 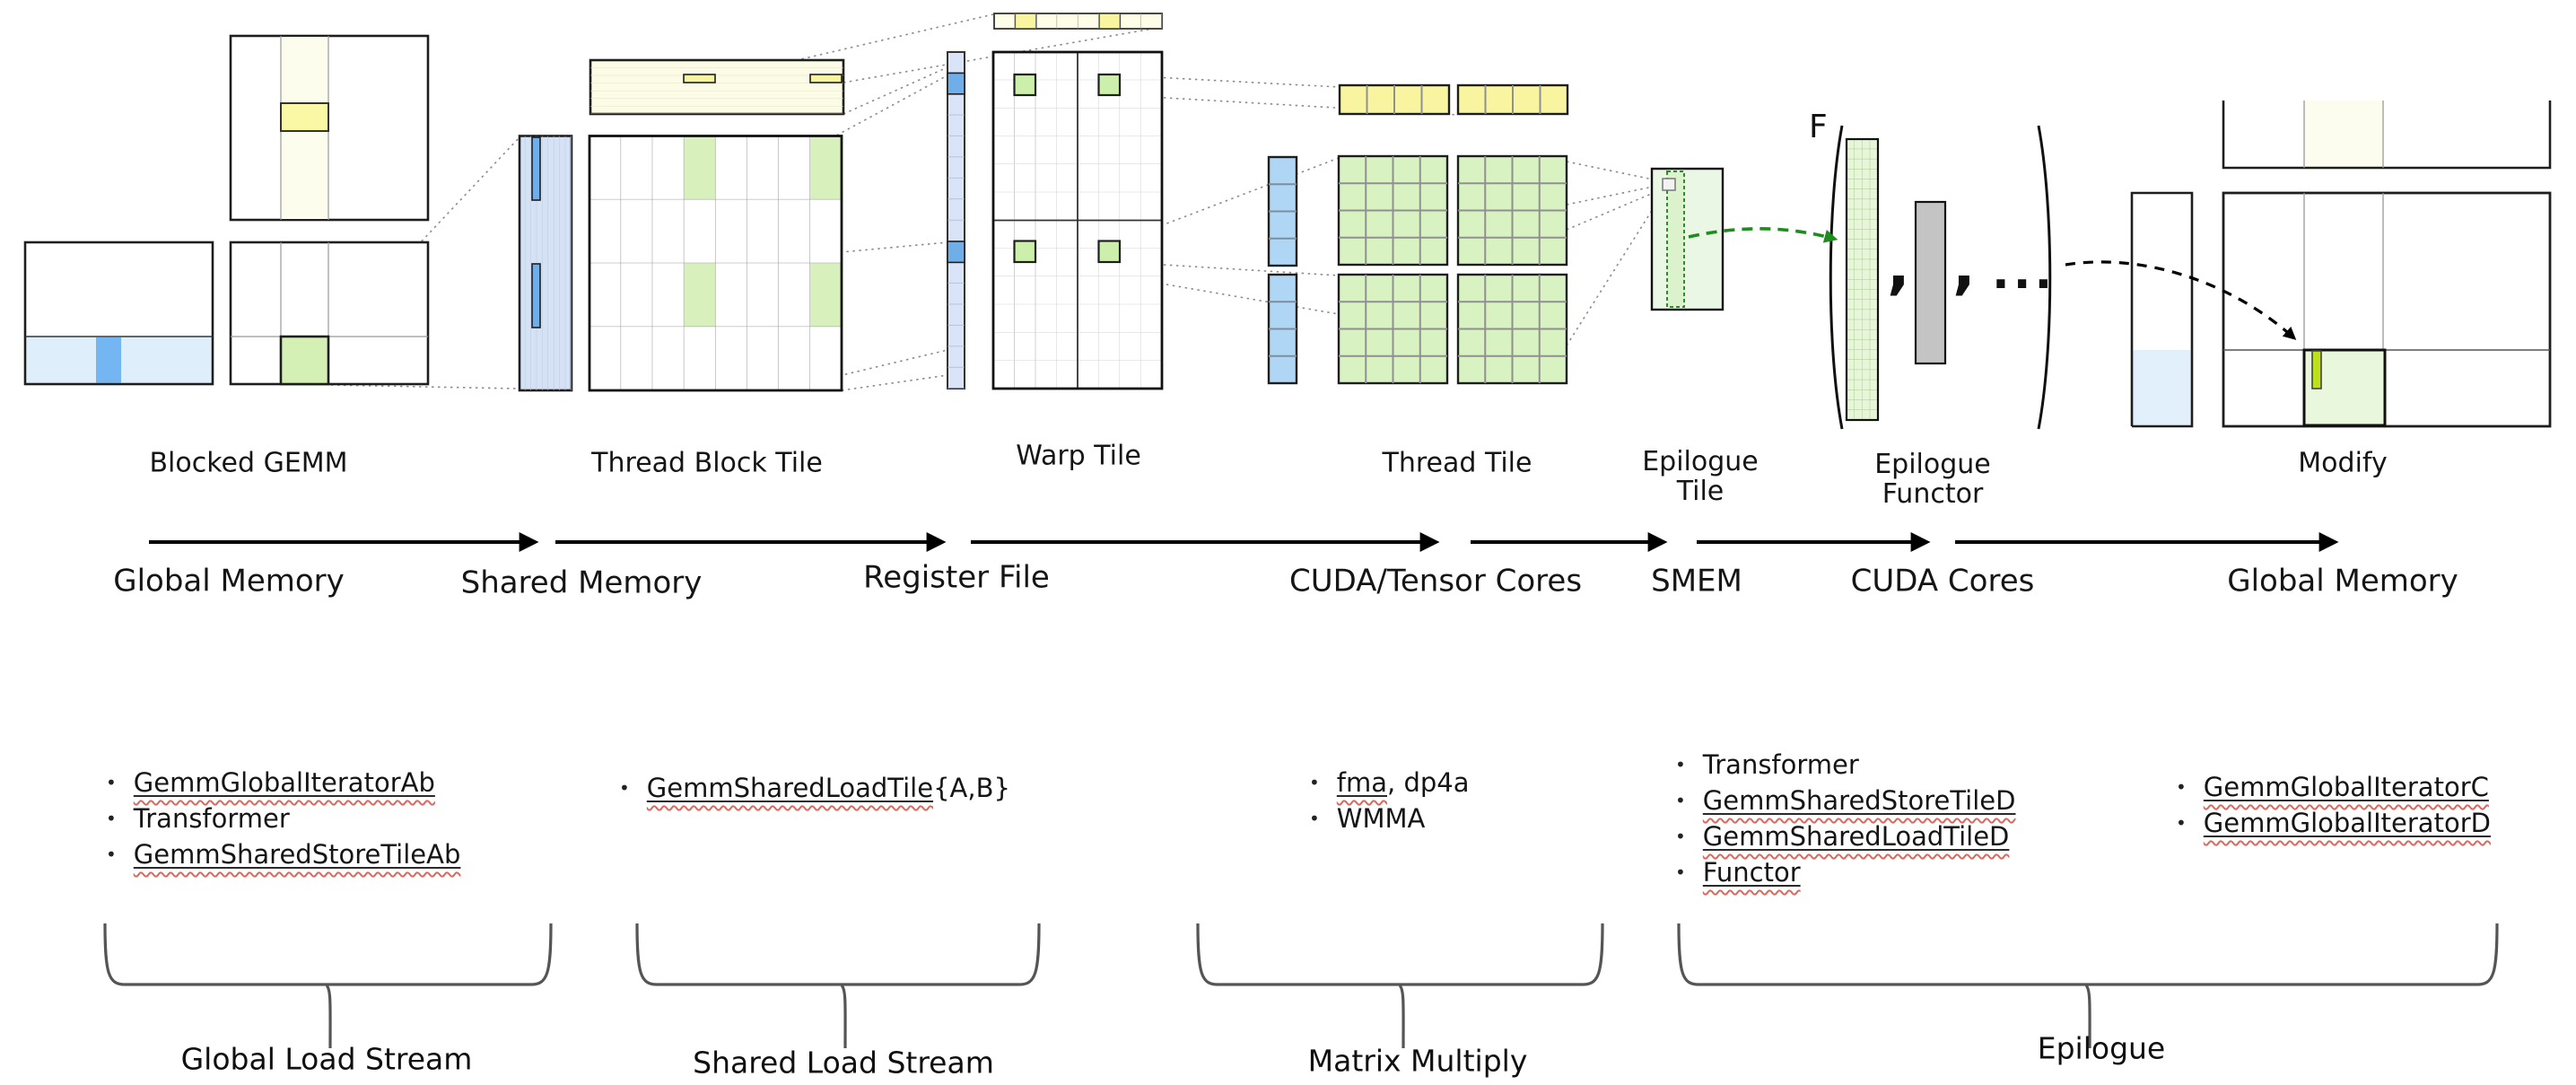 What do you see at coordinates (1701, 477) in the screenshot?
I see `stage-label-epilogue-tile: Epilogue Tile` at bounding box center [1701, 477].